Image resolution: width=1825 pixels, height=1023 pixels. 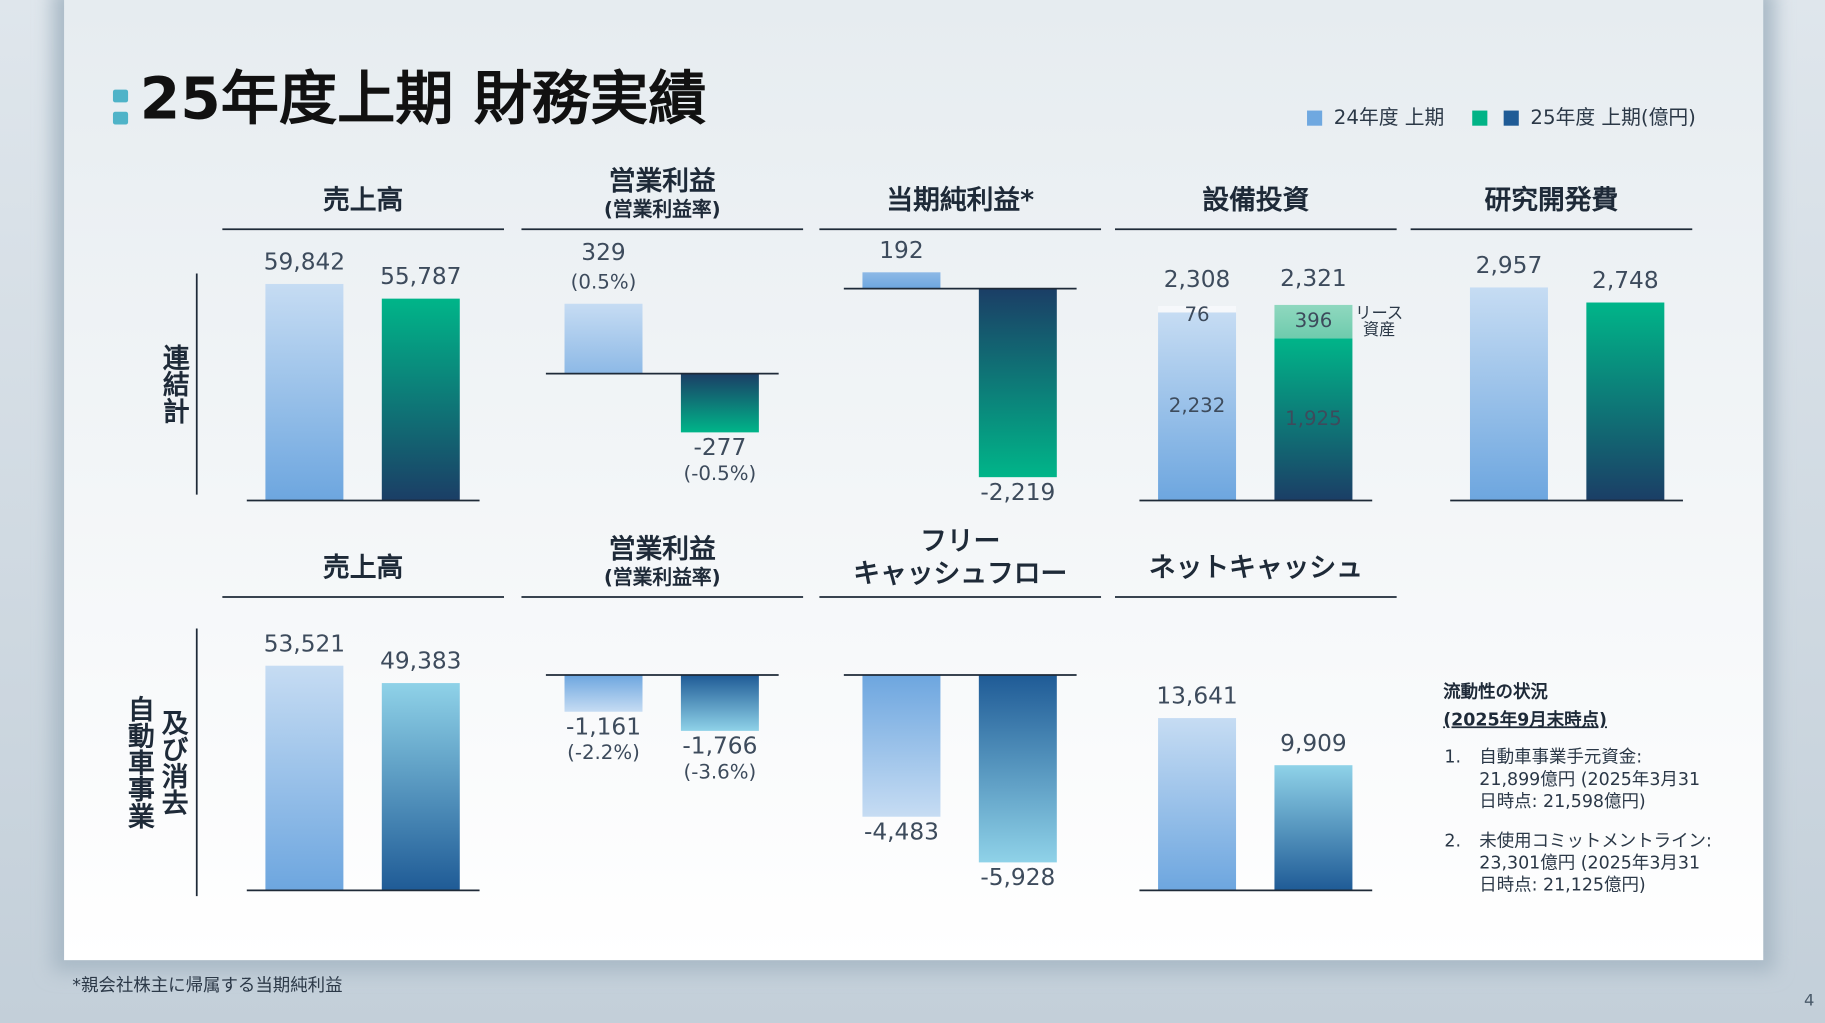 I want to click on value-label: -1,161, so click(x=603, y=727).